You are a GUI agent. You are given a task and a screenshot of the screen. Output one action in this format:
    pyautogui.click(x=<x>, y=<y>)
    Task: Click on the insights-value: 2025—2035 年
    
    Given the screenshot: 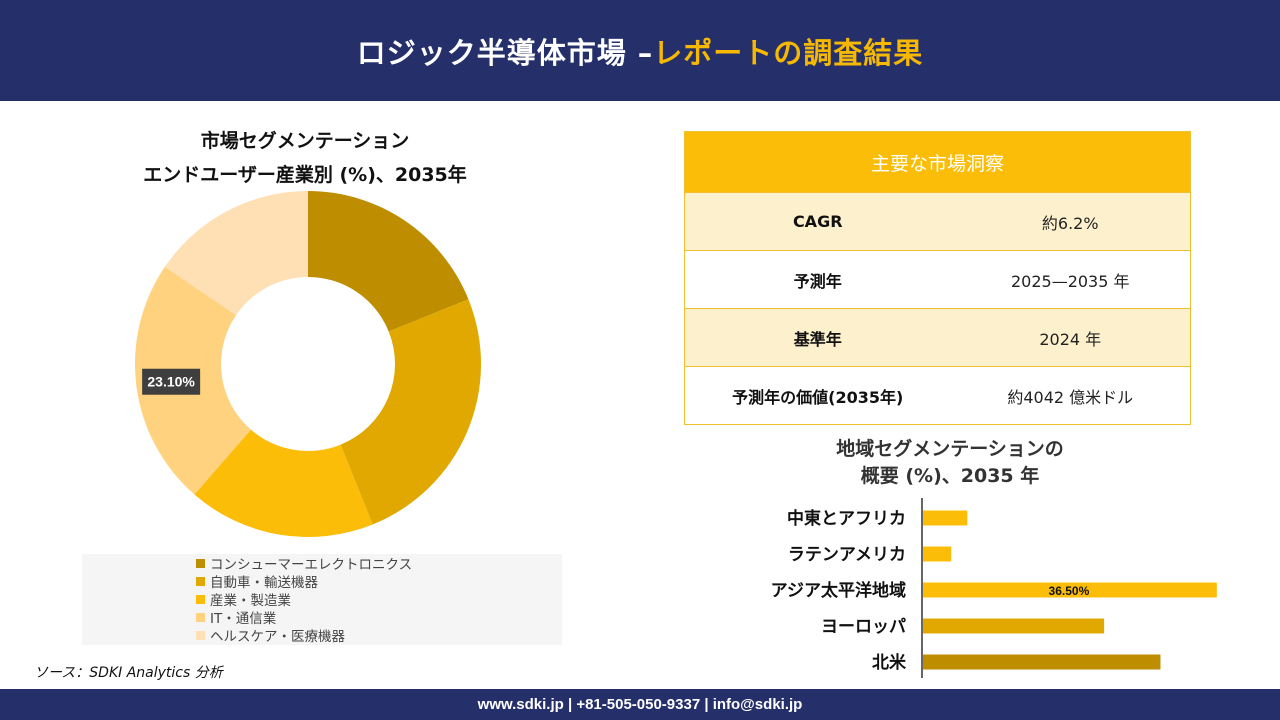 What is the action you would take?
    pyautogui.click(x=1070, y=281)
    